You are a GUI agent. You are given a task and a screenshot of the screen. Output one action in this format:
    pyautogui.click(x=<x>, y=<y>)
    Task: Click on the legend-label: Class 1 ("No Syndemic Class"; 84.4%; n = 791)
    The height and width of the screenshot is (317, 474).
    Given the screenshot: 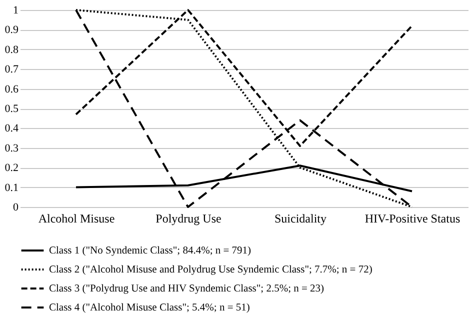 What is the action you would take?
    pyautogui.click(x=150, y=251)
    